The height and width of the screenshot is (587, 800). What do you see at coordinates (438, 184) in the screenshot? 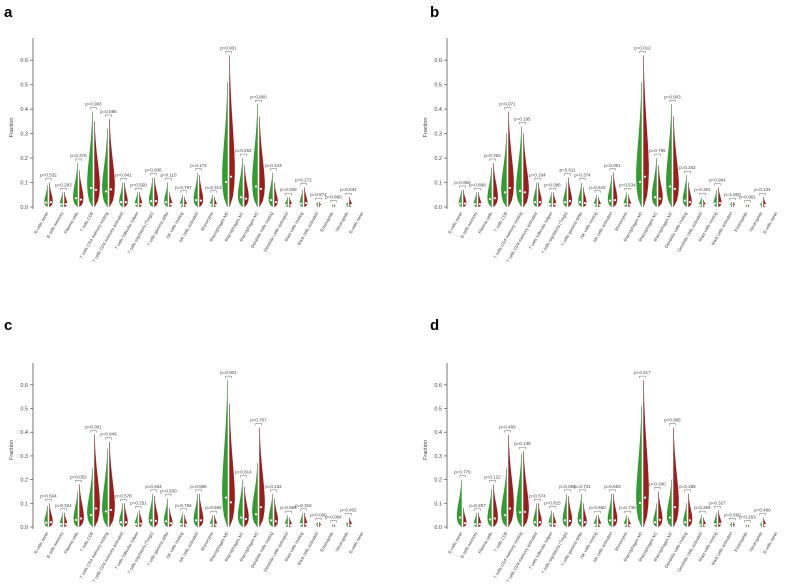
I see `y-tick-label: 0.1` at bounding box center [438, 184].